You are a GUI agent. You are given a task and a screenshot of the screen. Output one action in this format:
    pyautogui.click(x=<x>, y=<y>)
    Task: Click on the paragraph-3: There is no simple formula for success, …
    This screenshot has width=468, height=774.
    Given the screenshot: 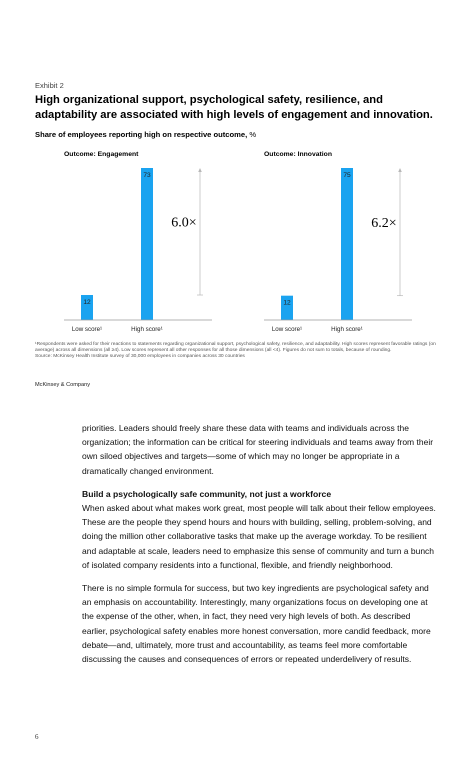 What is the action you would take?
    pyautogui.click(x=256, y=624)
    